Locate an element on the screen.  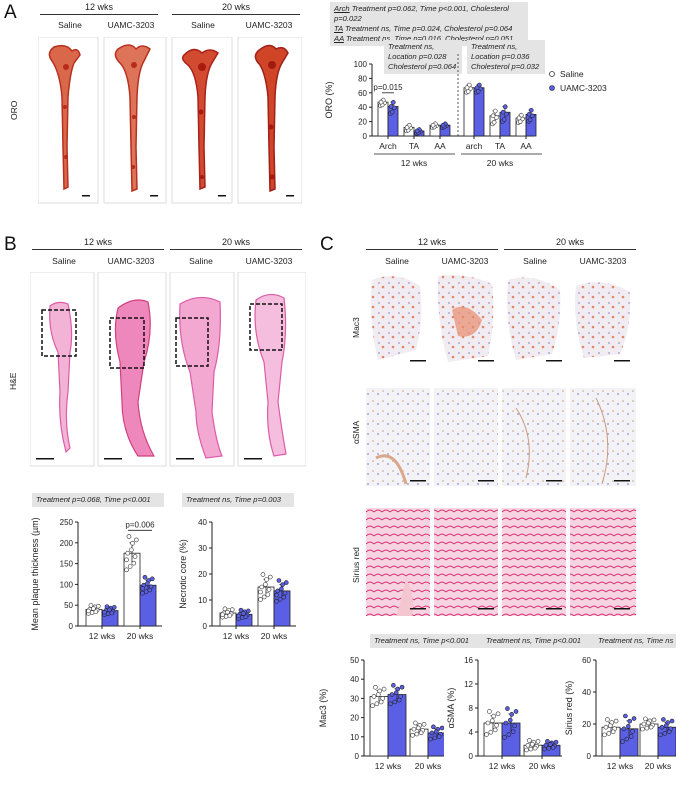
panel-label-c: C is located at coordinates (327, 244).